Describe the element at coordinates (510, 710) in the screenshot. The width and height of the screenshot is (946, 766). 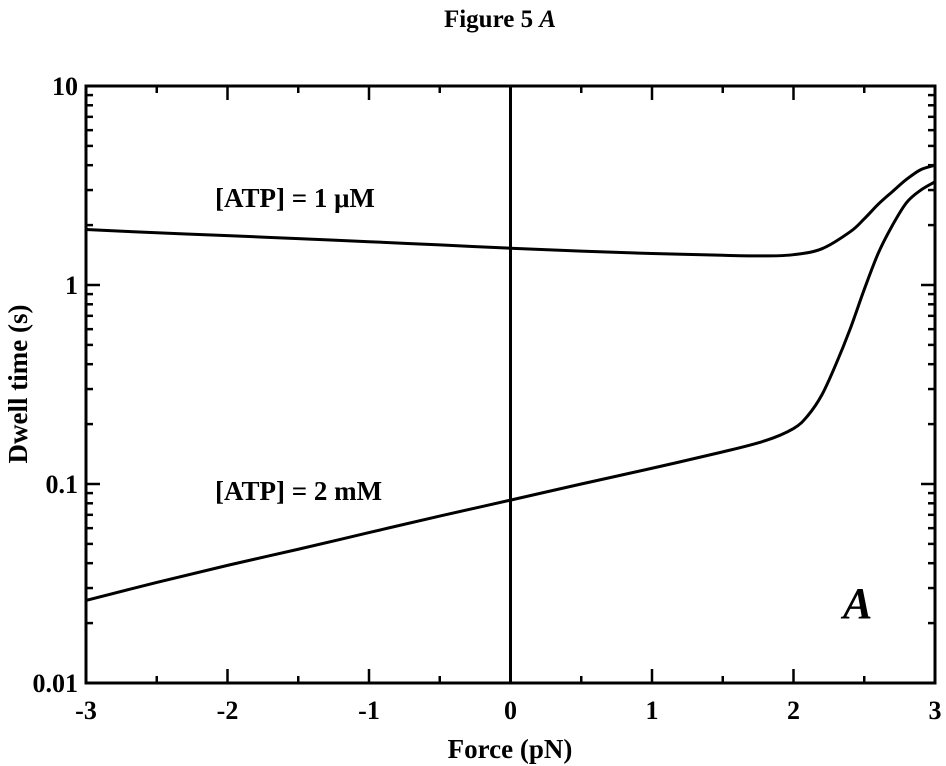
I see `x-tick-label: 0` at that location.